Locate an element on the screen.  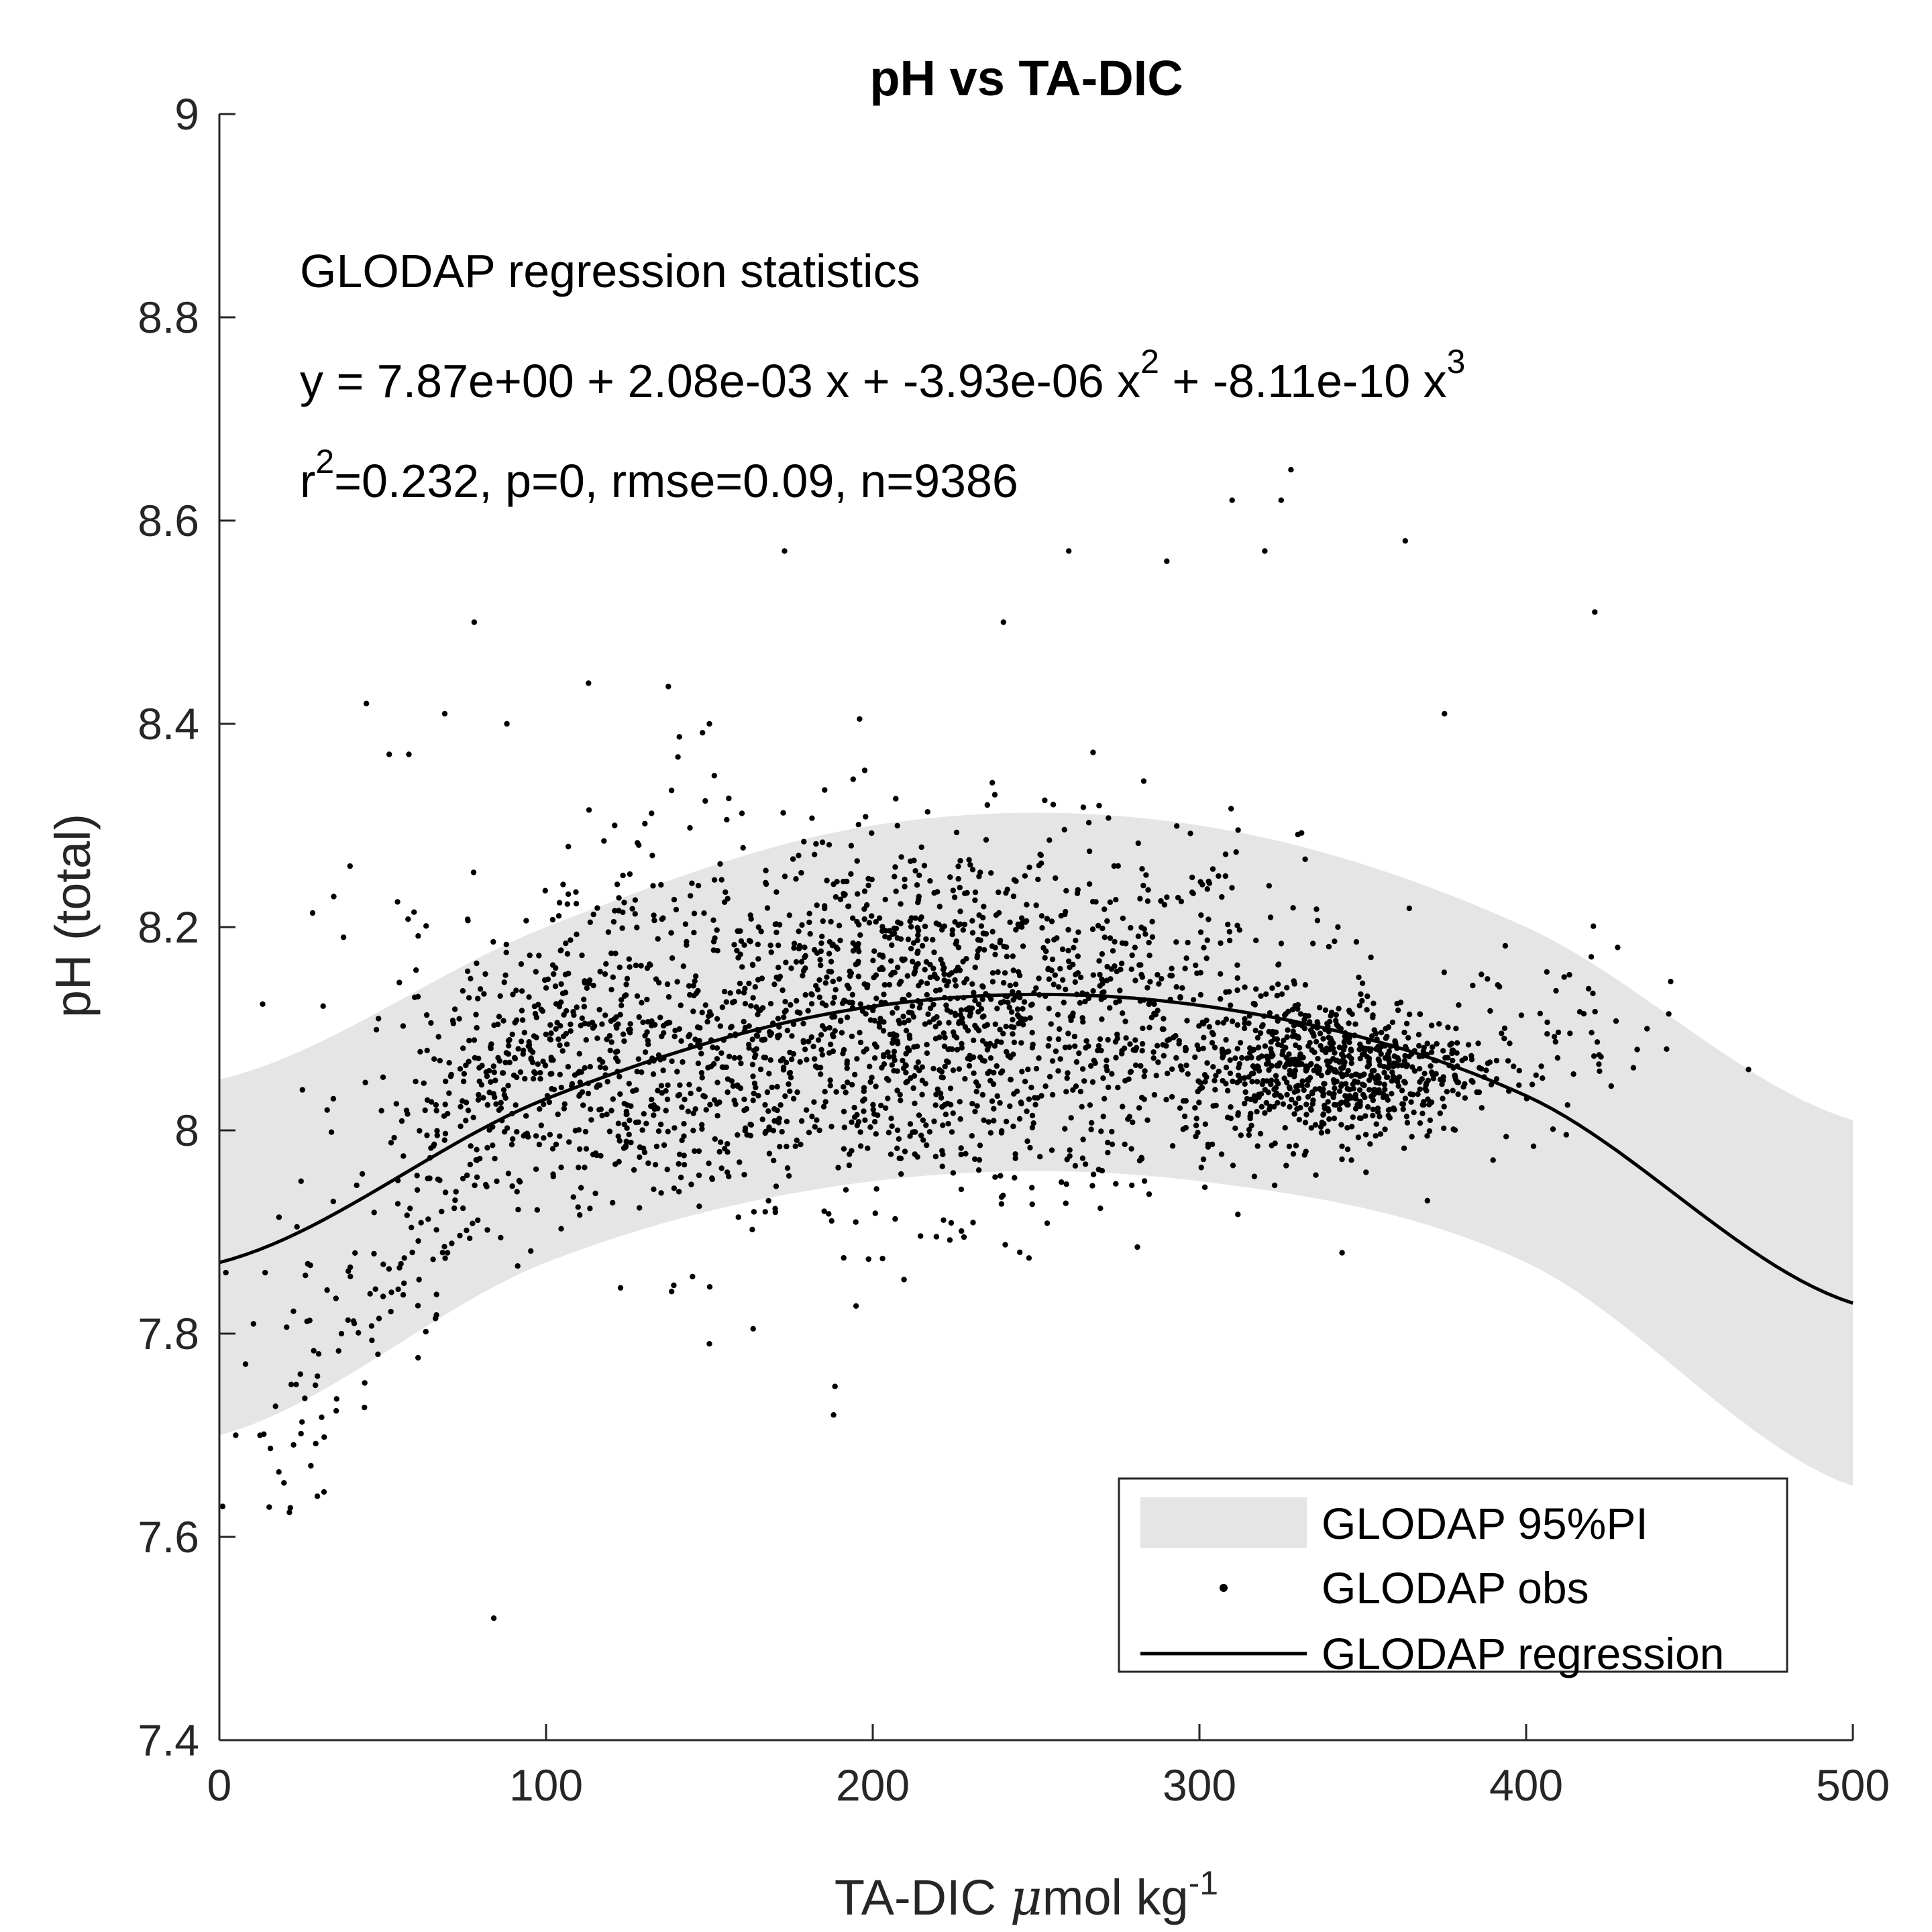
equation-superscript-3: 3 is located at coordinates (1456, 361).